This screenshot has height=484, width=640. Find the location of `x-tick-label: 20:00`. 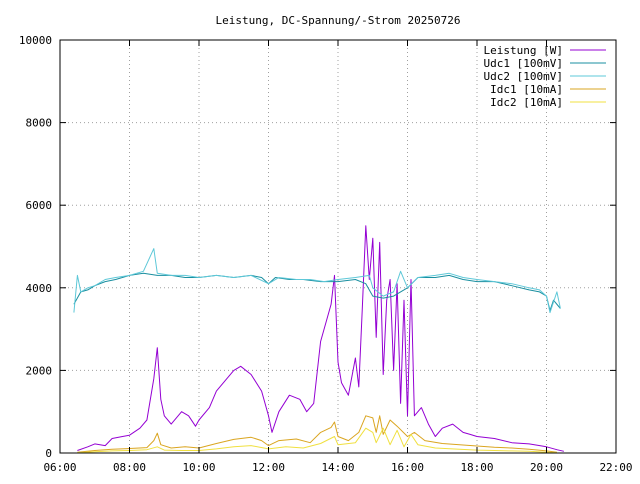

x-tick-label: 20:00 is located at coordinates (546, 467).